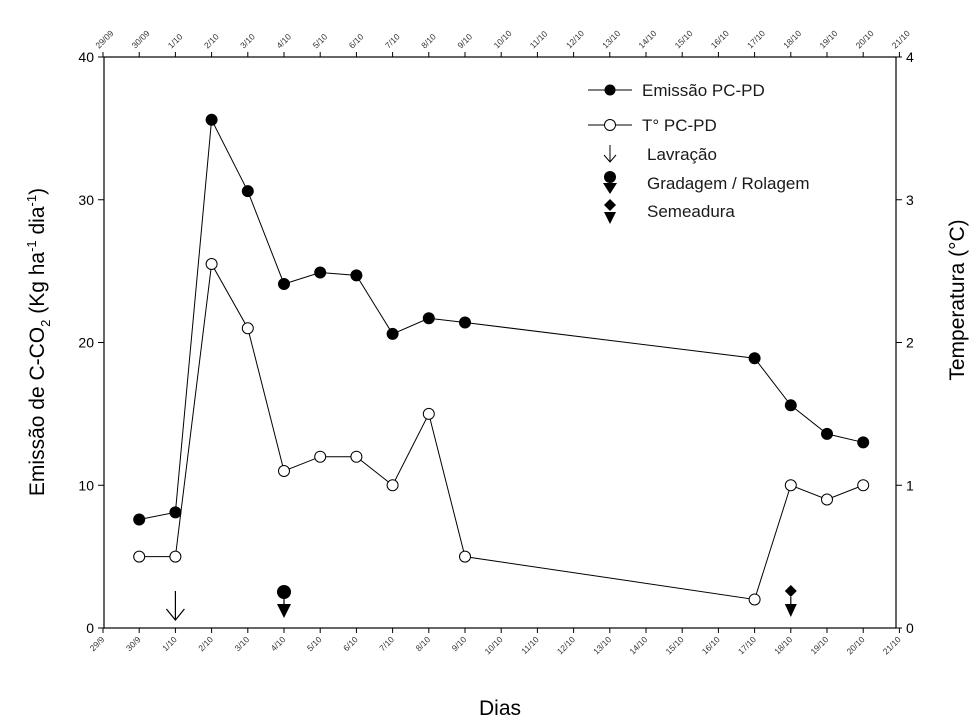 This screenshot has width=976, height=724. I want to click on event-marker-diamond-arrow, so click(790, 601).